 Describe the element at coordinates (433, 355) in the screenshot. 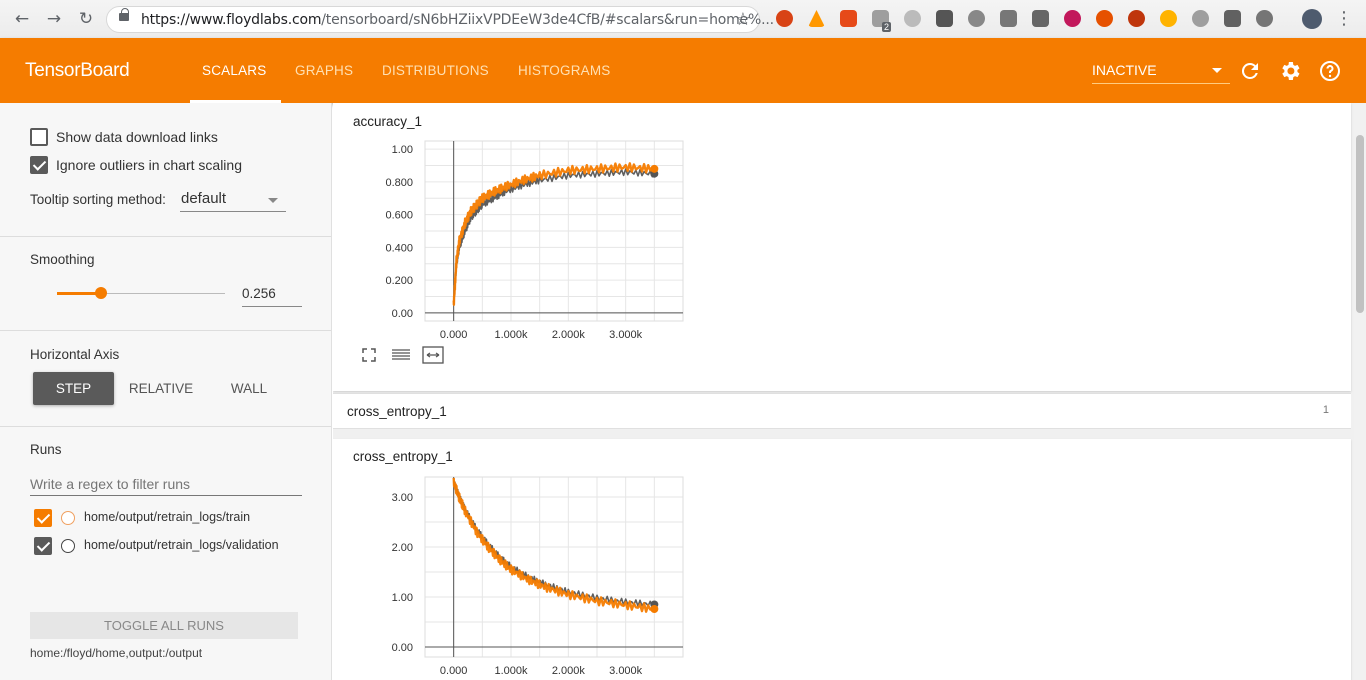

I see `fit-domain-icon` at that location.